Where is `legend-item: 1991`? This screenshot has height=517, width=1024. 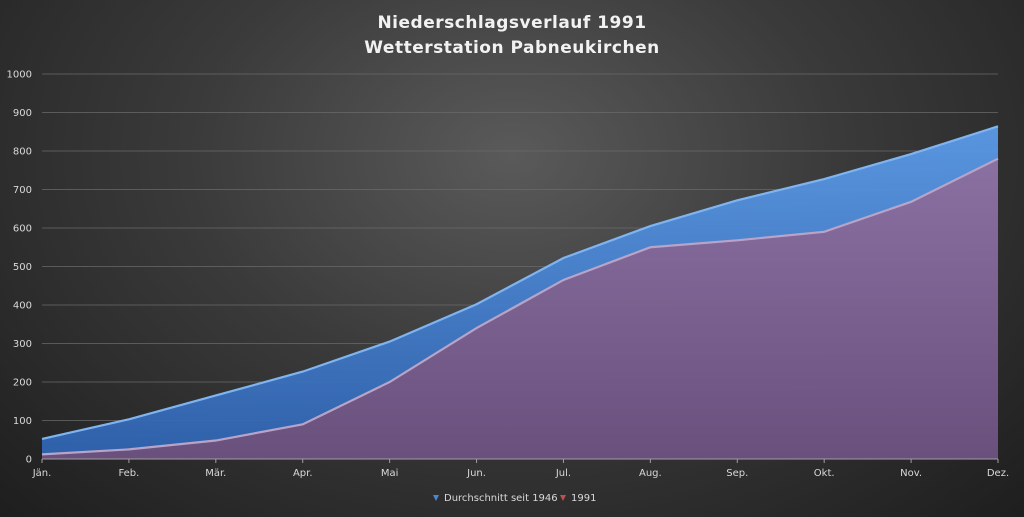
legend-item: 1991 is located at coordinates (578, 498).